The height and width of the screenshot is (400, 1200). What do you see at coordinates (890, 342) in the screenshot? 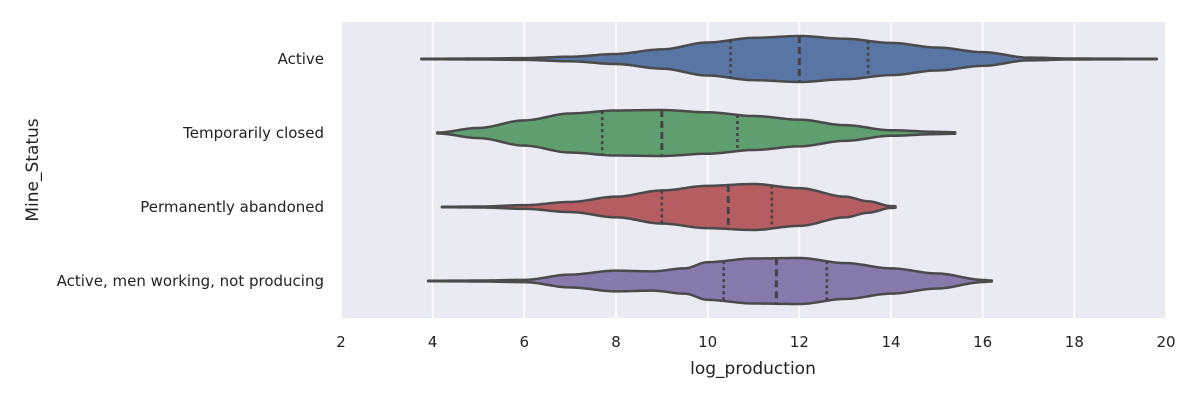
I see `x-tick-label: 14` at bounding box center [890, 342].